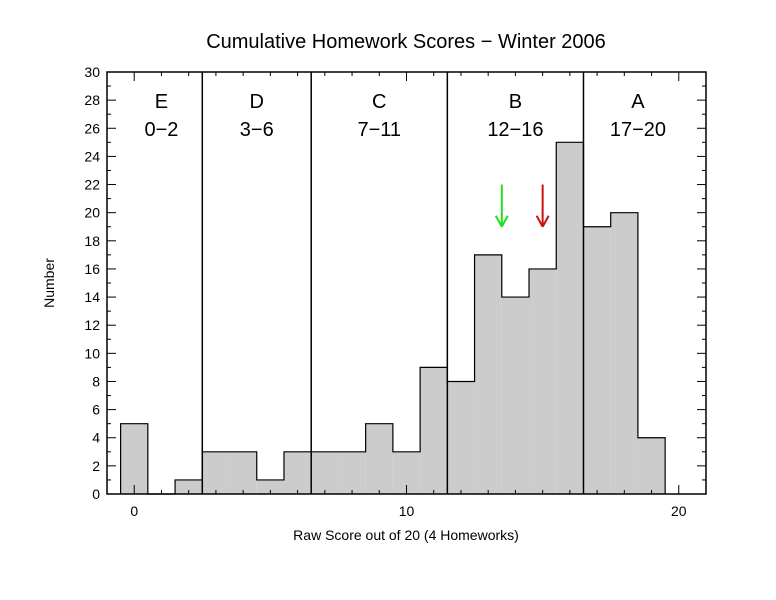 The width and height of the screenshot is (776, 600). What do you see at coordinates (134, 511) in the screenshot?
I see `x-tick-label: 0` at bounding box center [134, 511].